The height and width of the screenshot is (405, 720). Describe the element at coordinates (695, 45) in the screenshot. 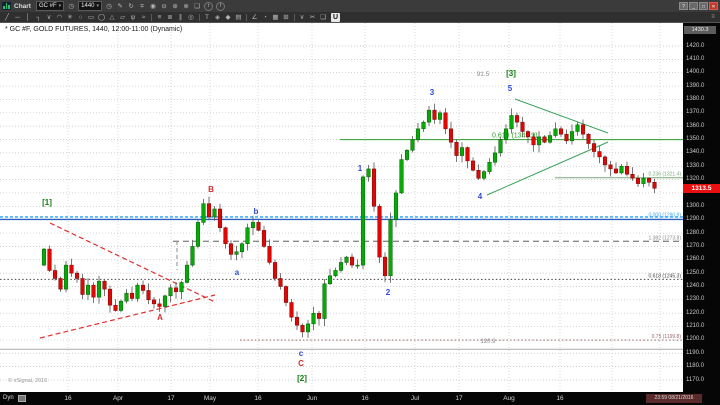

I see `price-axis-label: 1420.0` at that location.